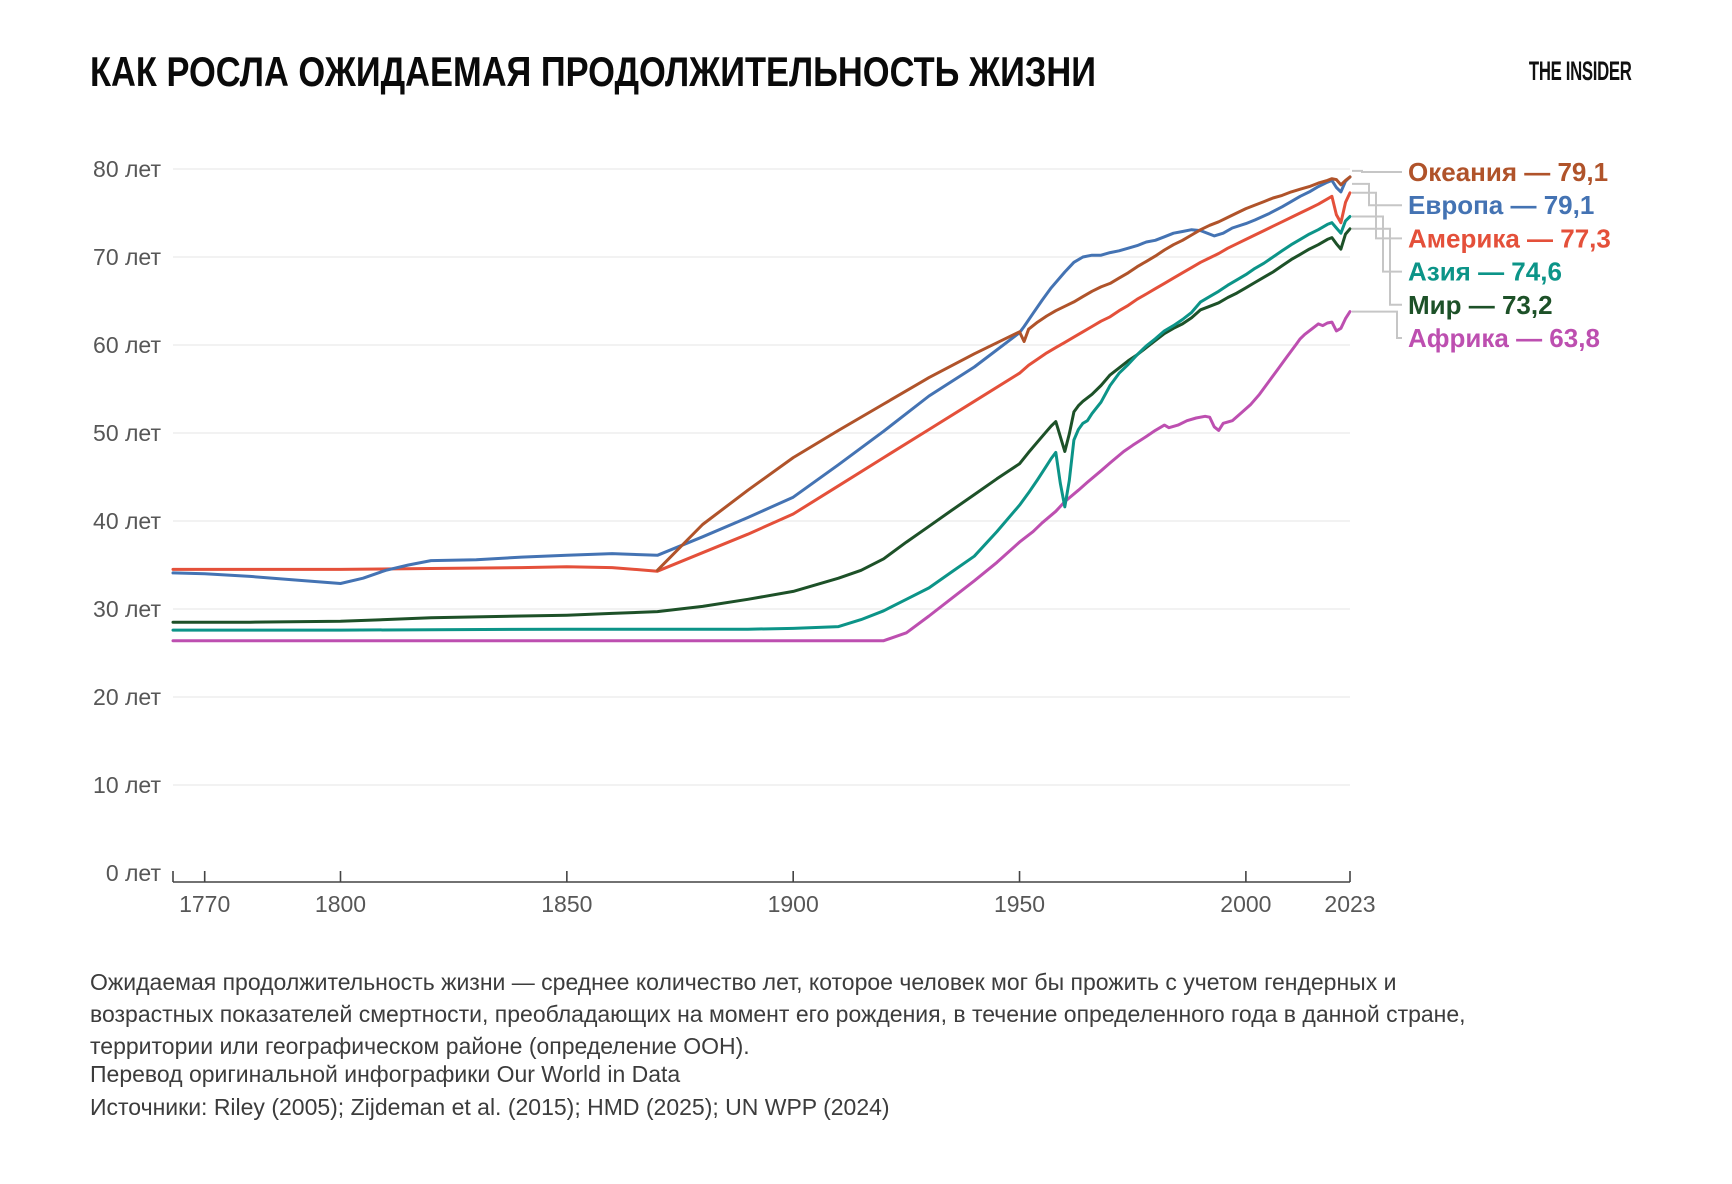 The height and width of the screenshot is (1184, 1732). Describe the element at coordinates (793, 904) in the screenshot. I see `x-axis-label: 1900` at that location.